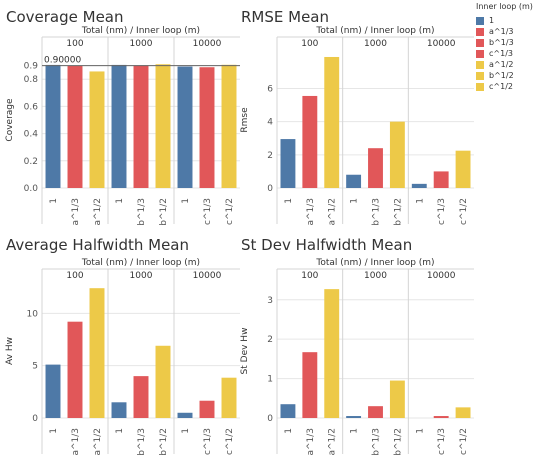 This screenshot has height=455, width=550. I want to click on y-tick-label: 5, so click(35, 367).